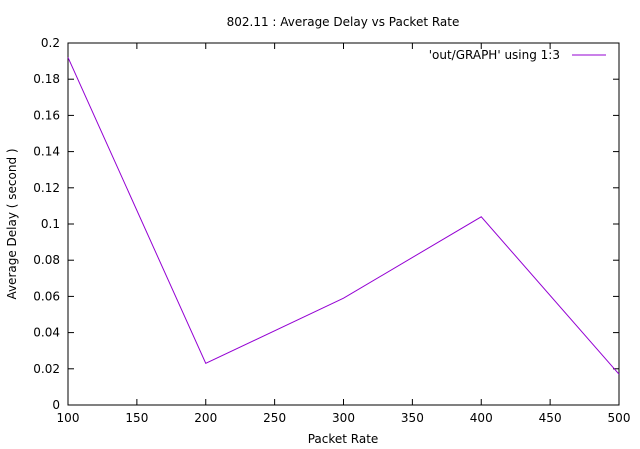 This screenshot has width=640, height=449. What do you see at coordinates (50, 224) in the screenshot?
I see `y-tick-label: 0.1` at bounding box center [50, 224].